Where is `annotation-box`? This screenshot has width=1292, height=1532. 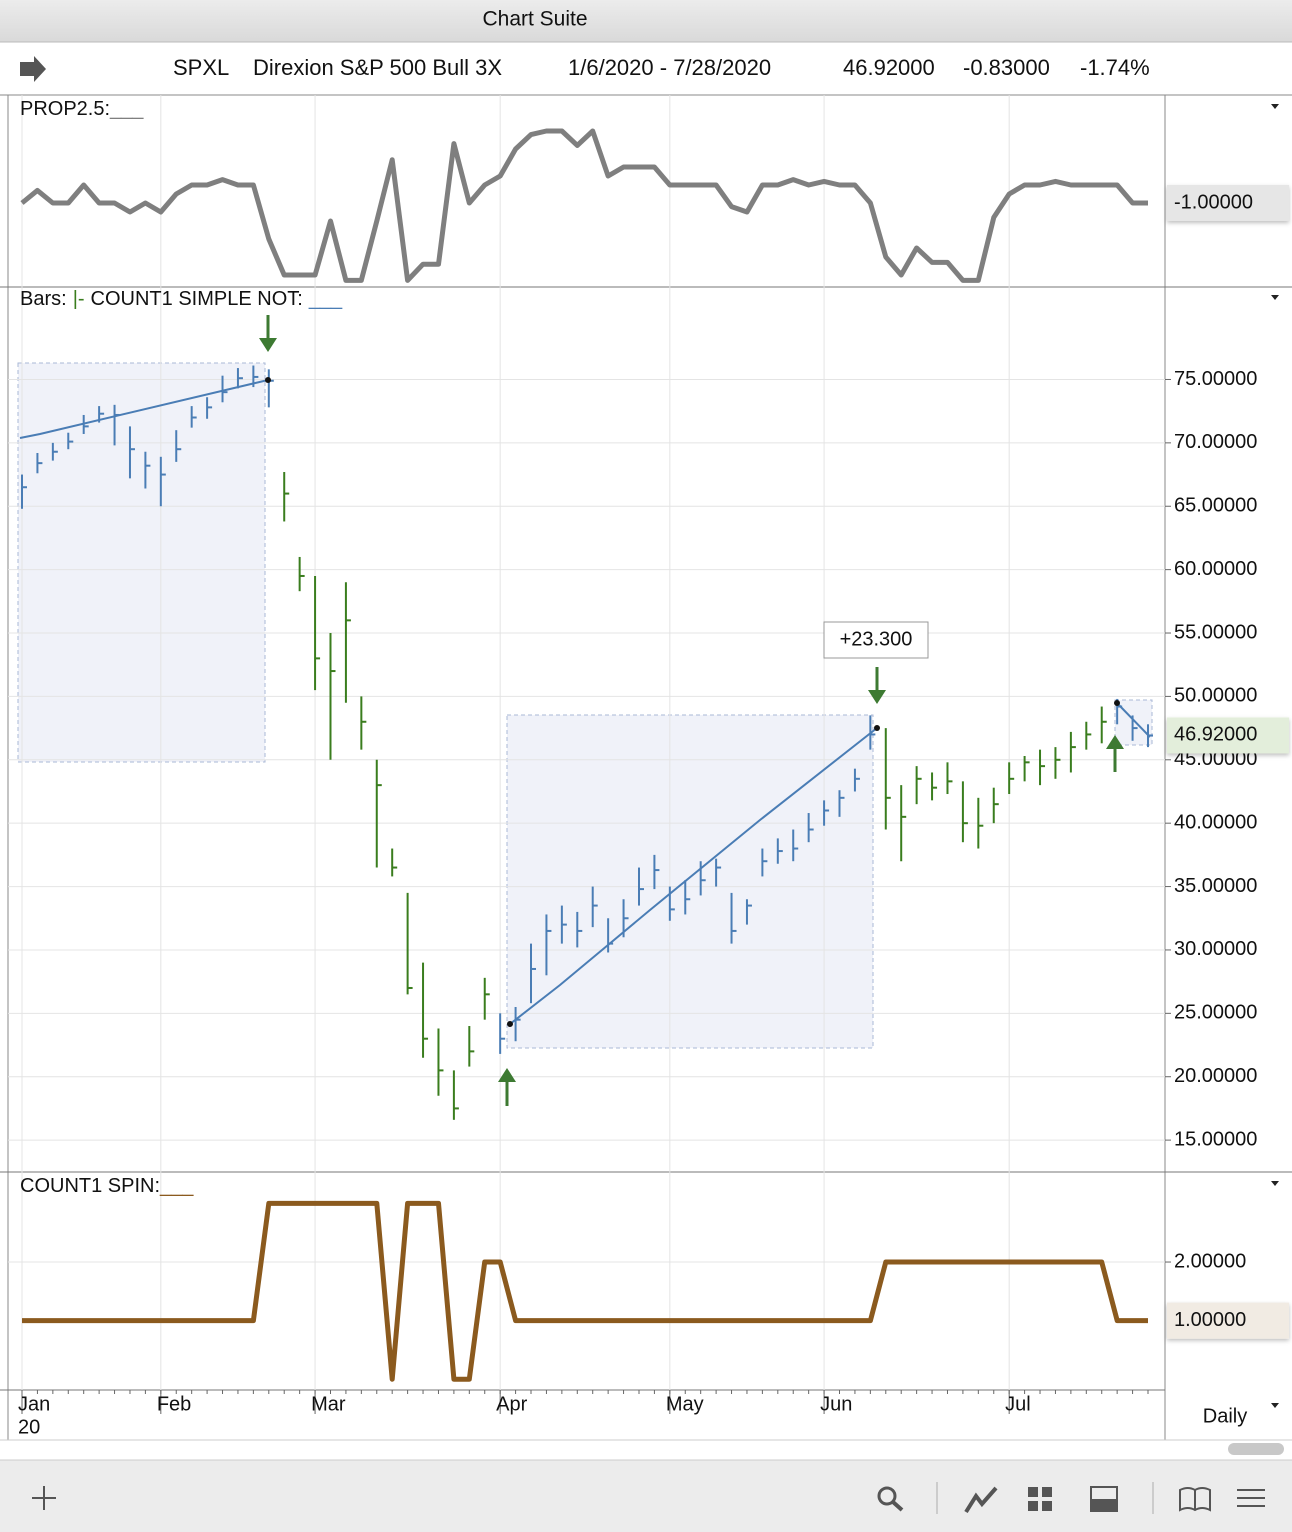
annotation-box is located at coordinates (876, 640).